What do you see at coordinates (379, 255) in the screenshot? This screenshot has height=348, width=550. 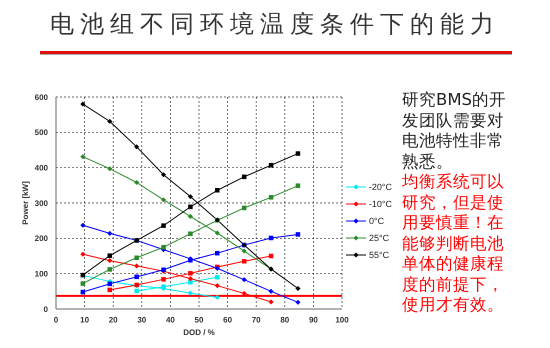 I see `legend-label: 55°C` at bounding box center [379, 255].